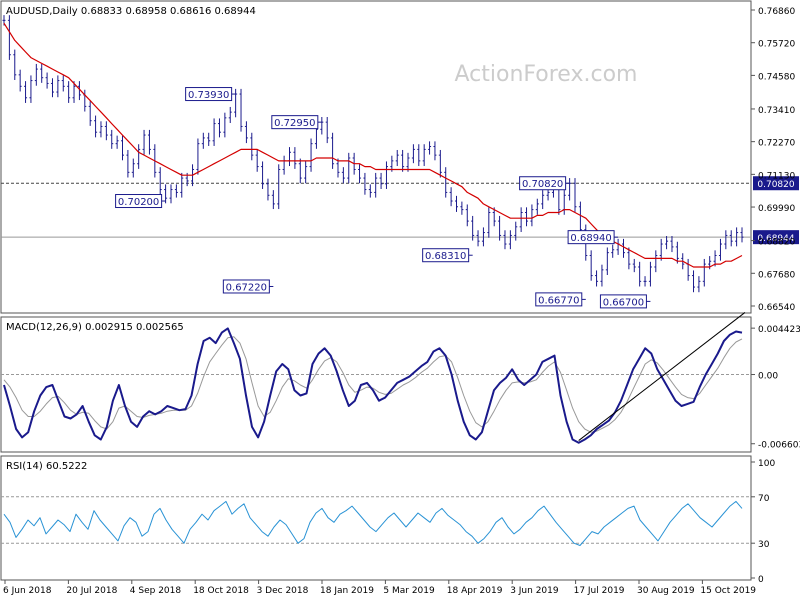 The height and width of the screenshot is (604, 800). I want to click on price-annotation-label: 0.68310, so click(445, 256).